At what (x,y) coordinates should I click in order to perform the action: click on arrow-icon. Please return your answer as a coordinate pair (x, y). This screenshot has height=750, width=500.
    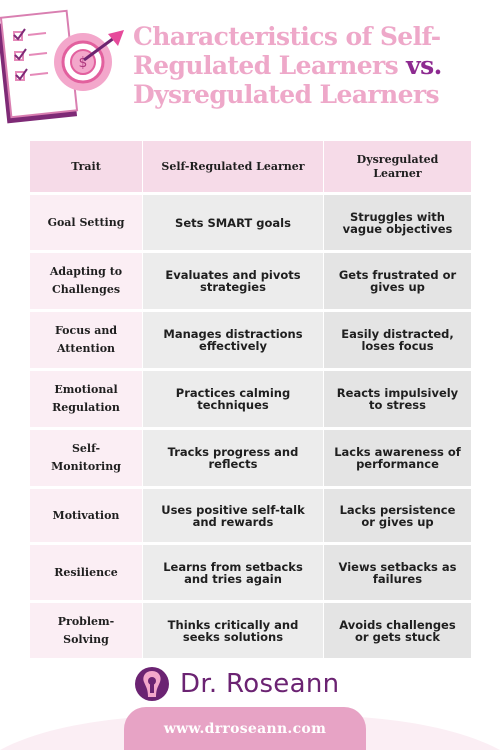
    Looking at the image, I should click on (103, 46).